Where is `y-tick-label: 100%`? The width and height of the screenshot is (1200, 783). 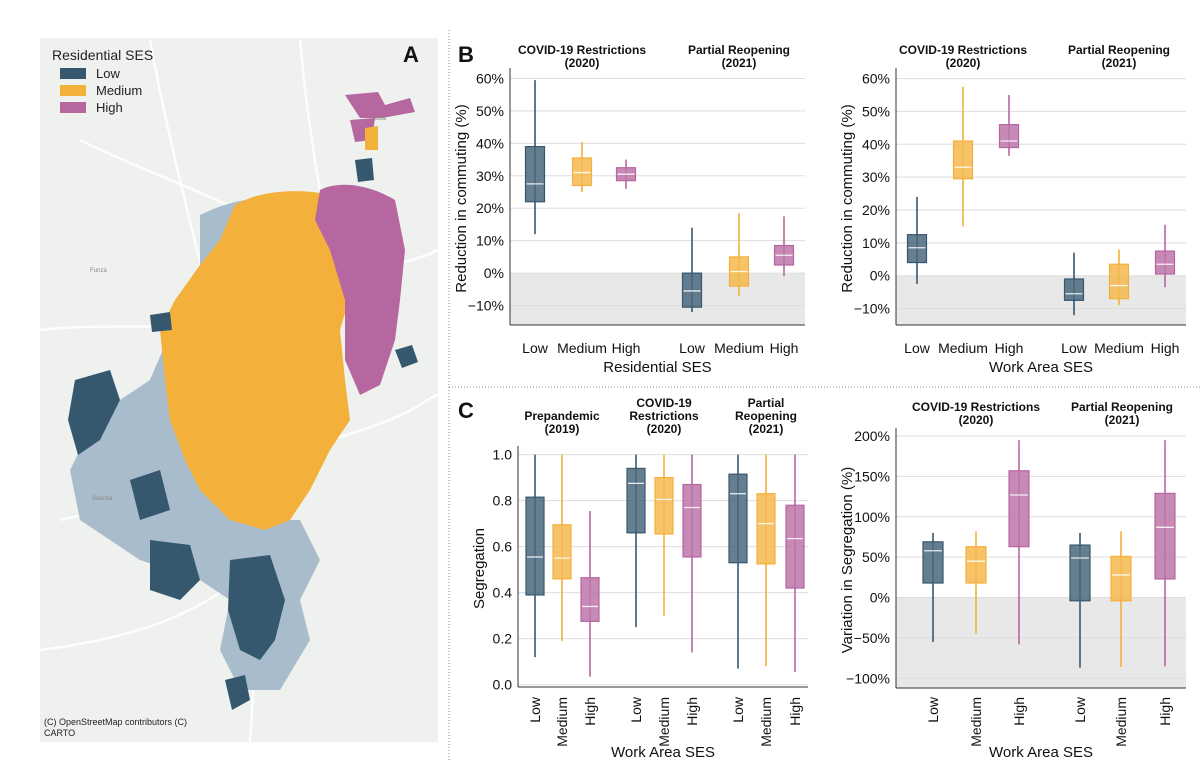
y-tick-label: 100% is located at coordinates (872, 517).